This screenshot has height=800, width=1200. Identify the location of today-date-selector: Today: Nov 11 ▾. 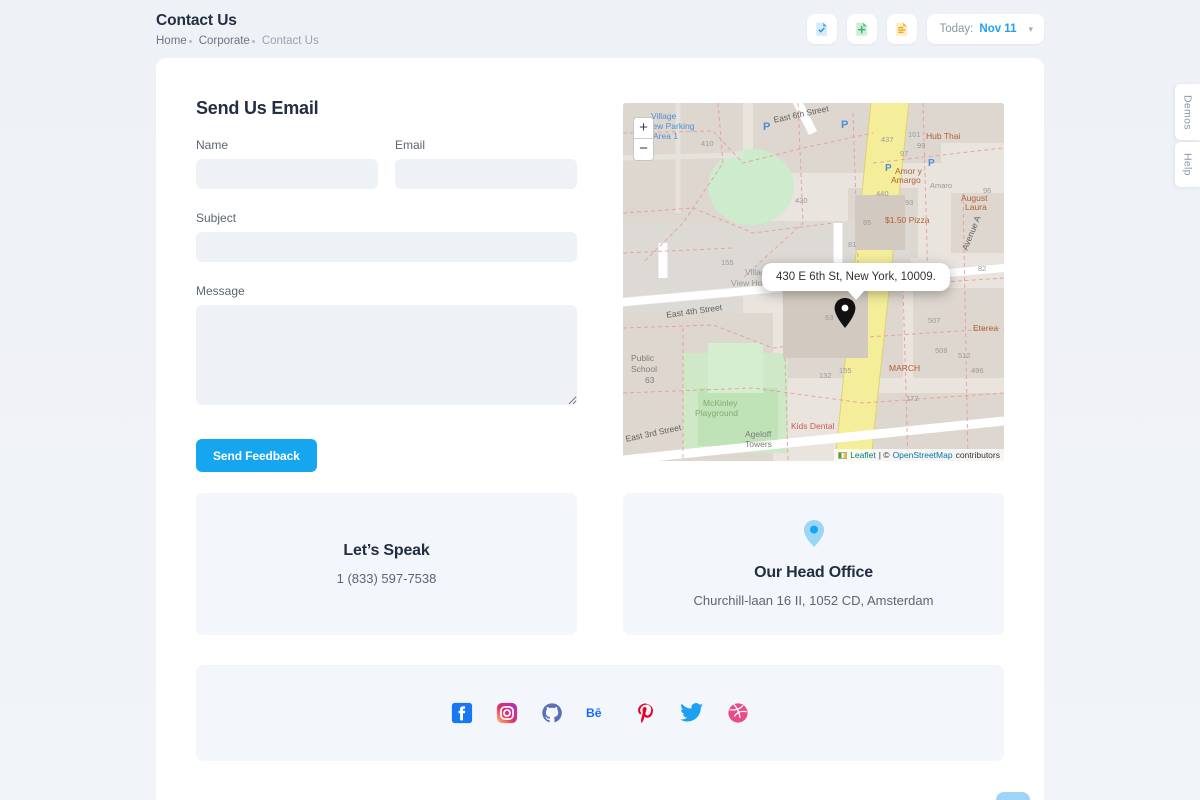
(985, 29).